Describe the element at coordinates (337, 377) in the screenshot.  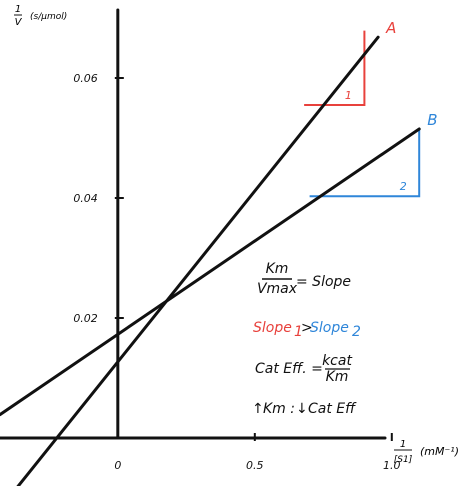
I see `kcat-denominator: Km` at that location.